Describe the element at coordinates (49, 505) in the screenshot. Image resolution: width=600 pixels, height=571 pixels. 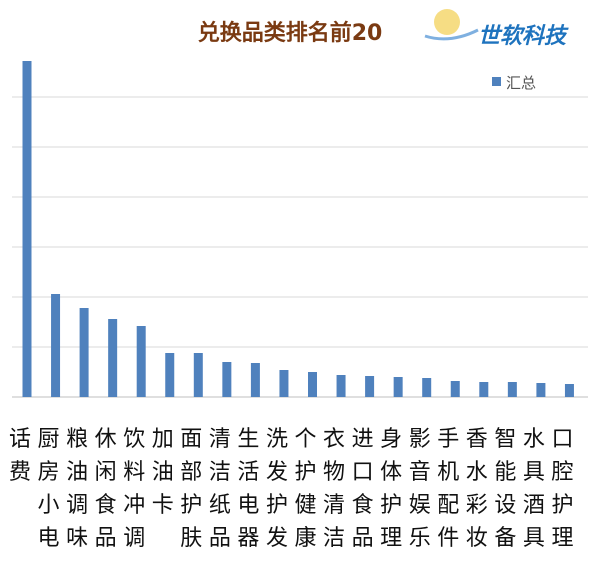
I see `category-label-char: 小` at that location.